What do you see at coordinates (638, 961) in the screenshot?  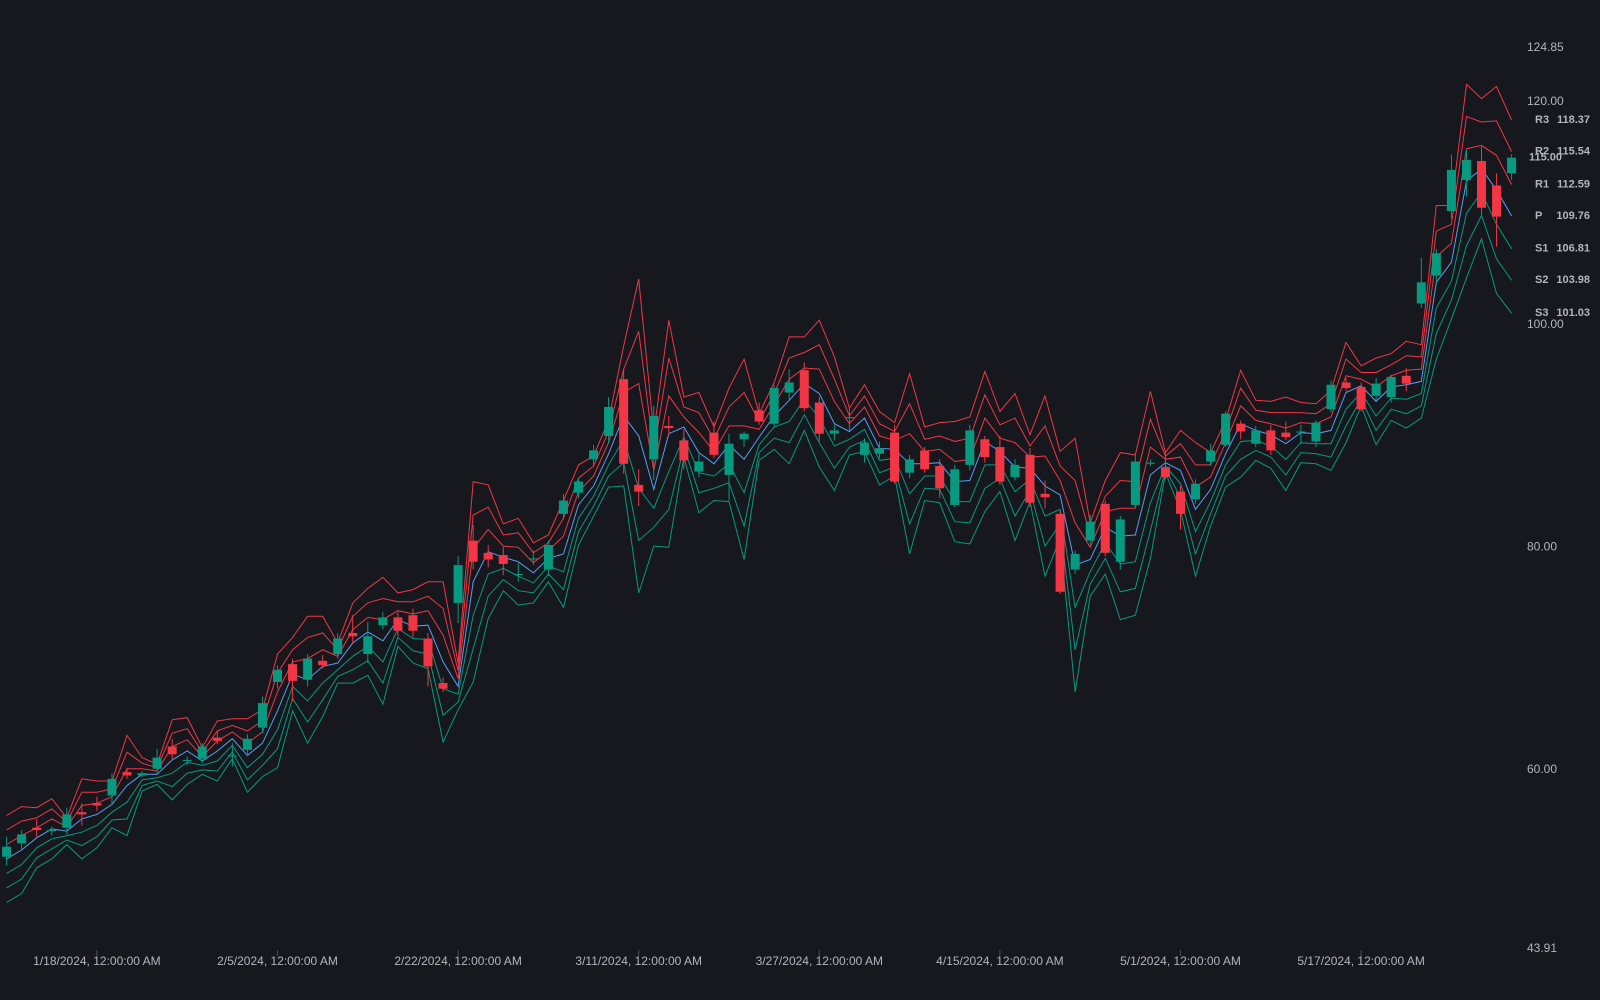 I see `x-tick-label: 3/11/2024, 12:00:00 AM` at bounding box center [638, 961].